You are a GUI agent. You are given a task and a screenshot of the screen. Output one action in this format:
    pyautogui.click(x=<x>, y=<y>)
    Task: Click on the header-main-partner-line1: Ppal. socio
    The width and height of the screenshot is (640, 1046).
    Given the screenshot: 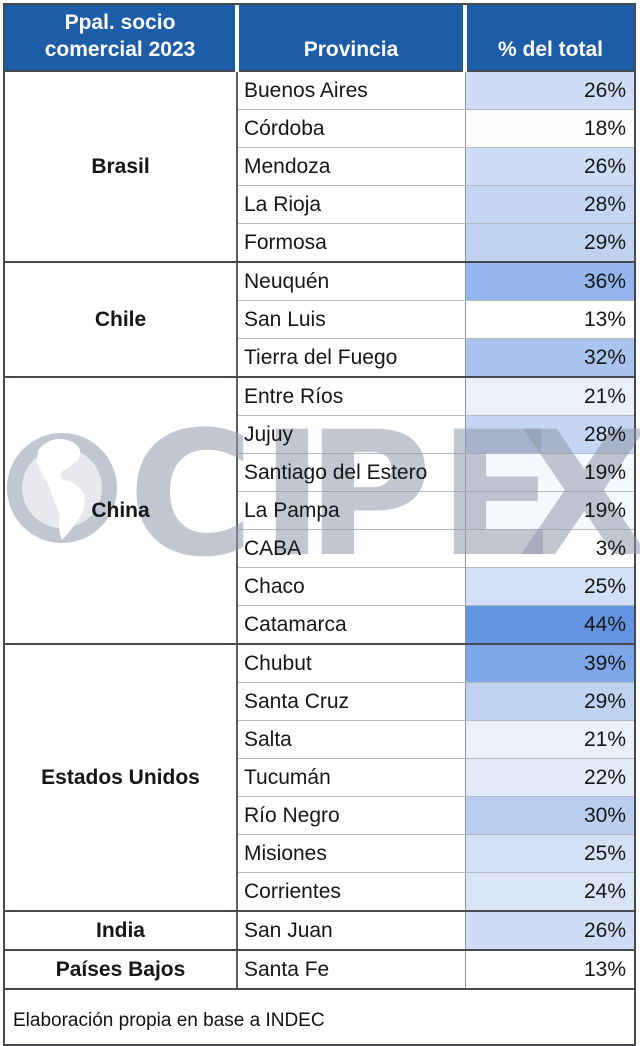 What is the action you would take?
    pyautogui.click(x=120, y=22)
    